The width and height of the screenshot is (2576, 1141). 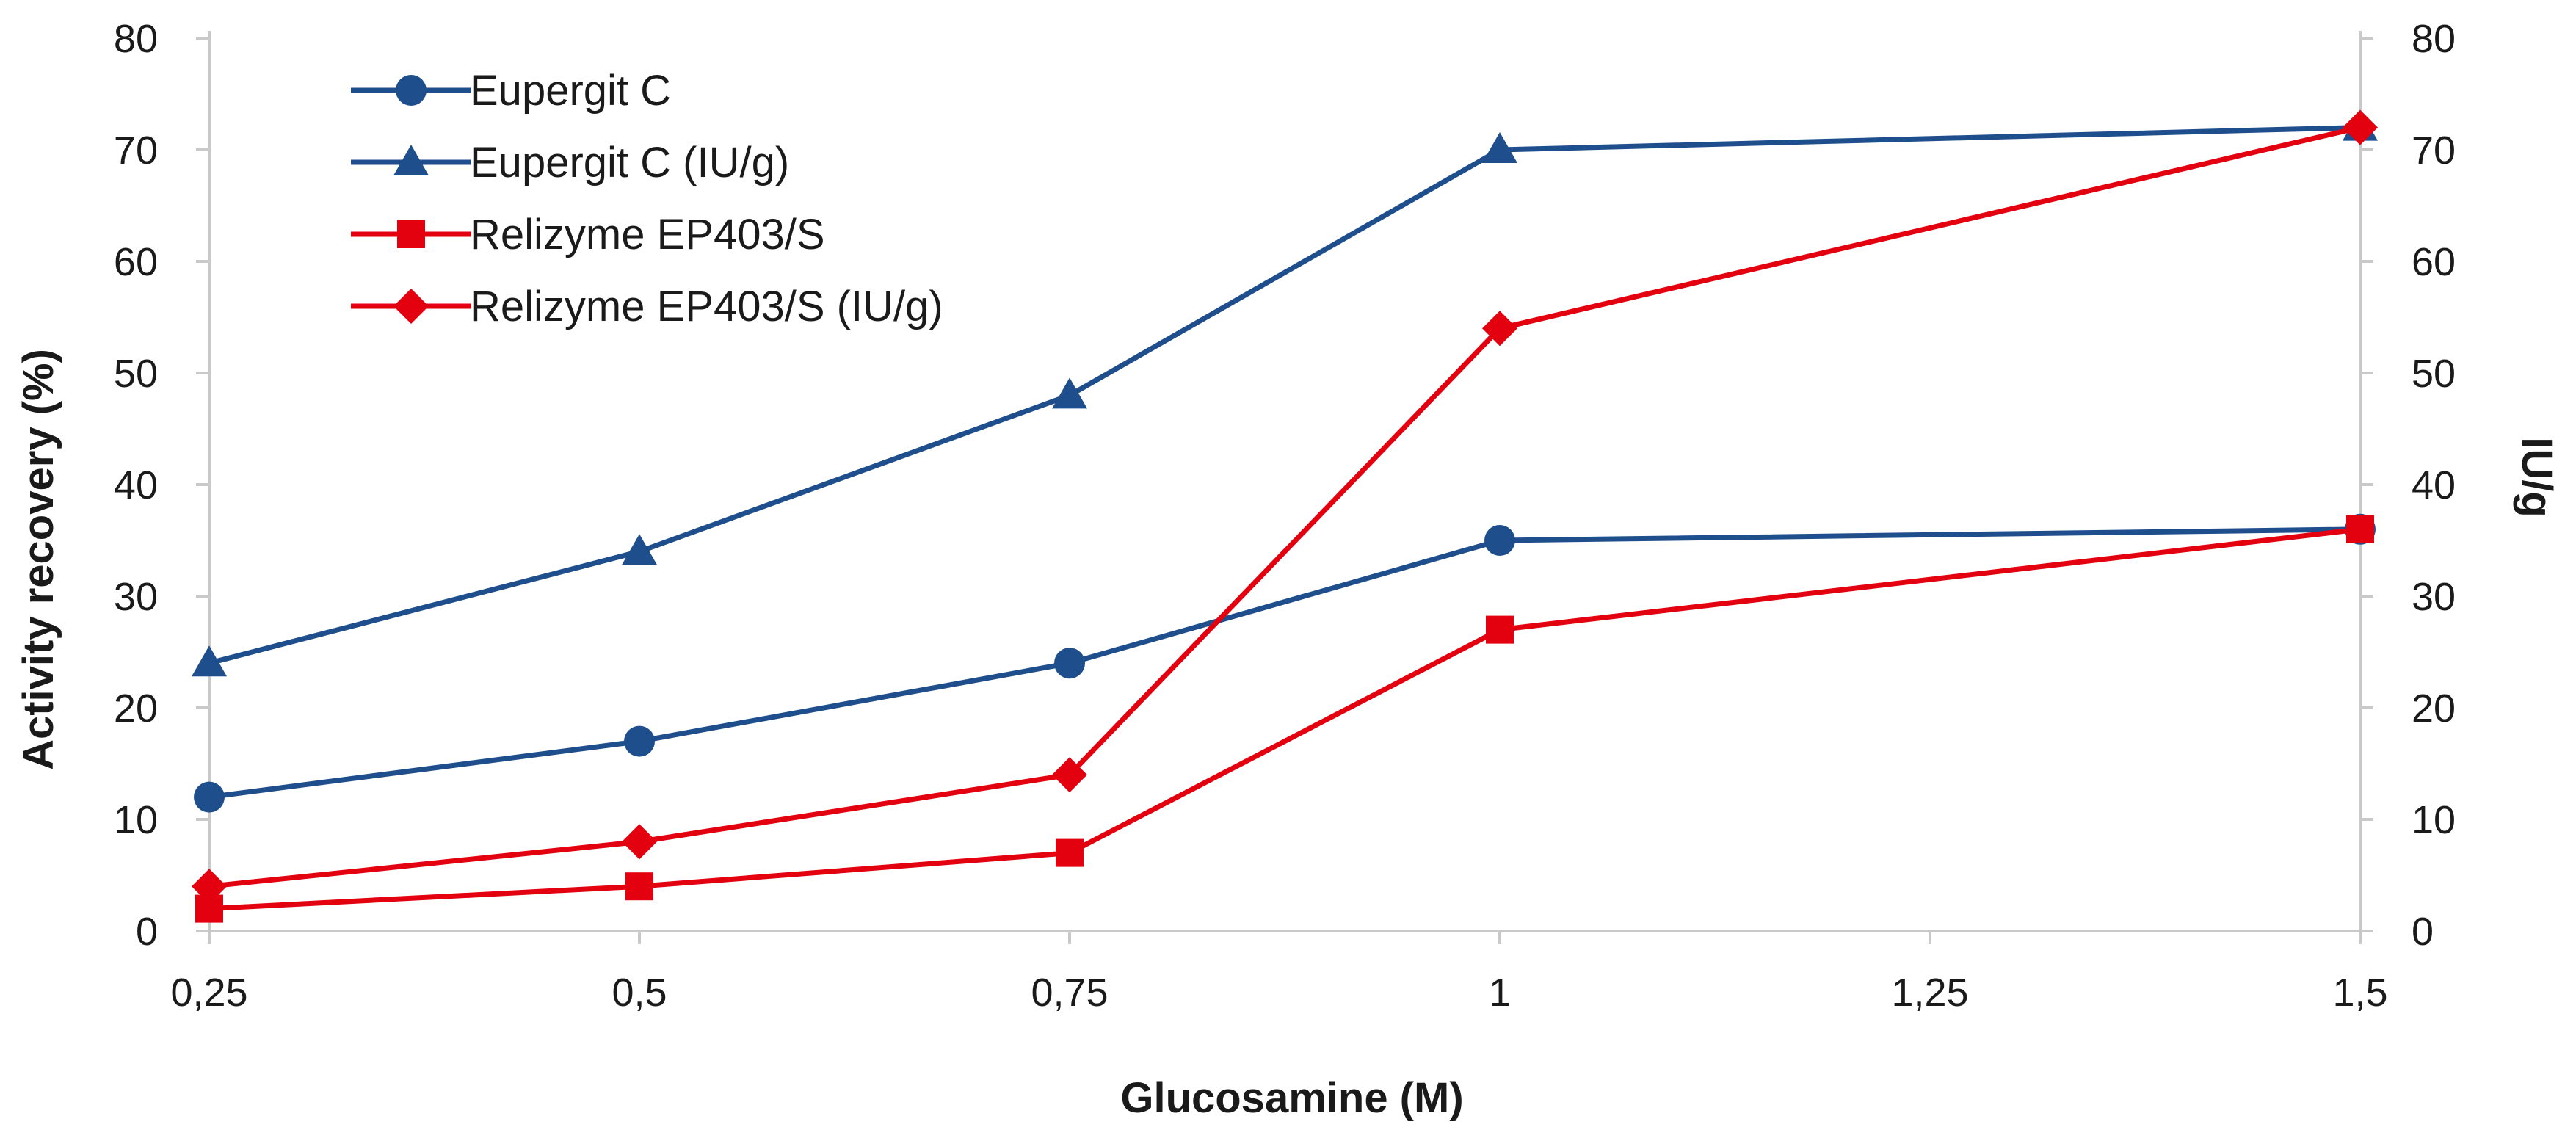 I want to click on y2-tick-label: 10, so click(x=2434, y=820).